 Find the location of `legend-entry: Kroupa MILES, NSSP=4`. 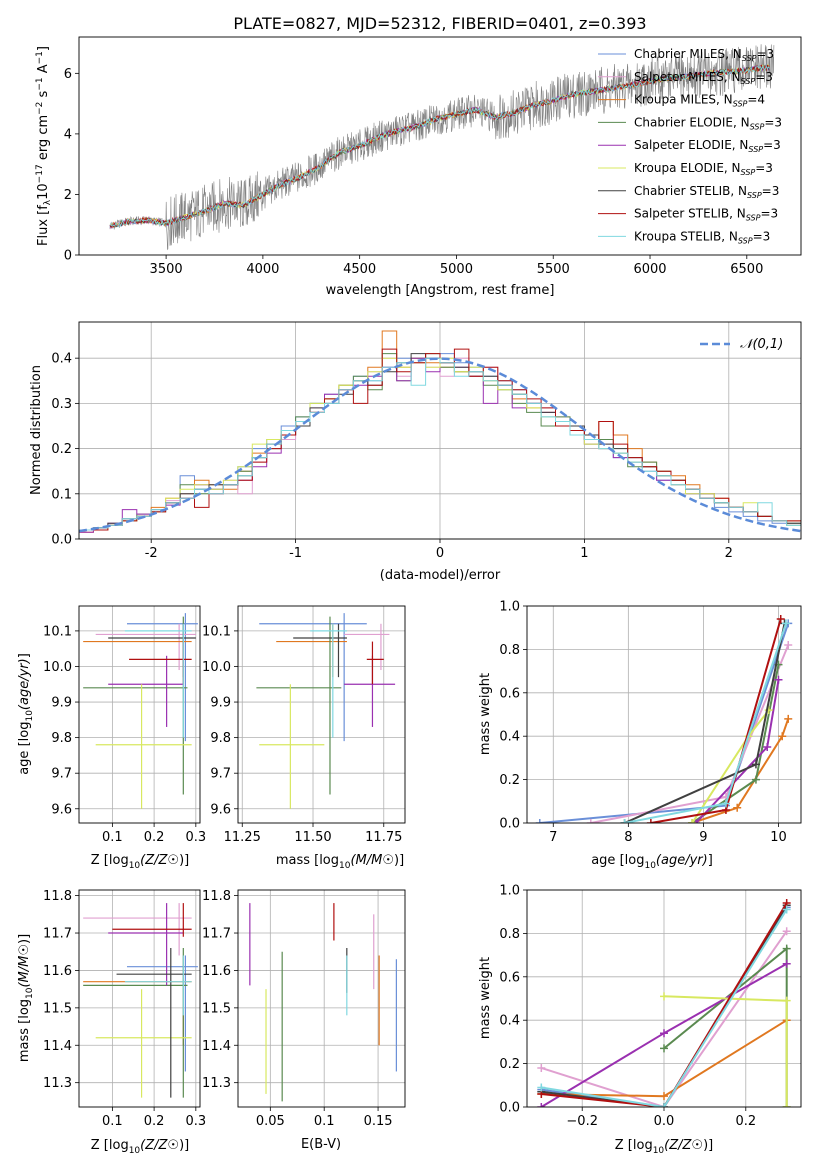

legend-entry: Kroupa MILES, NSSP=4 is located at coordinates (699, 101).